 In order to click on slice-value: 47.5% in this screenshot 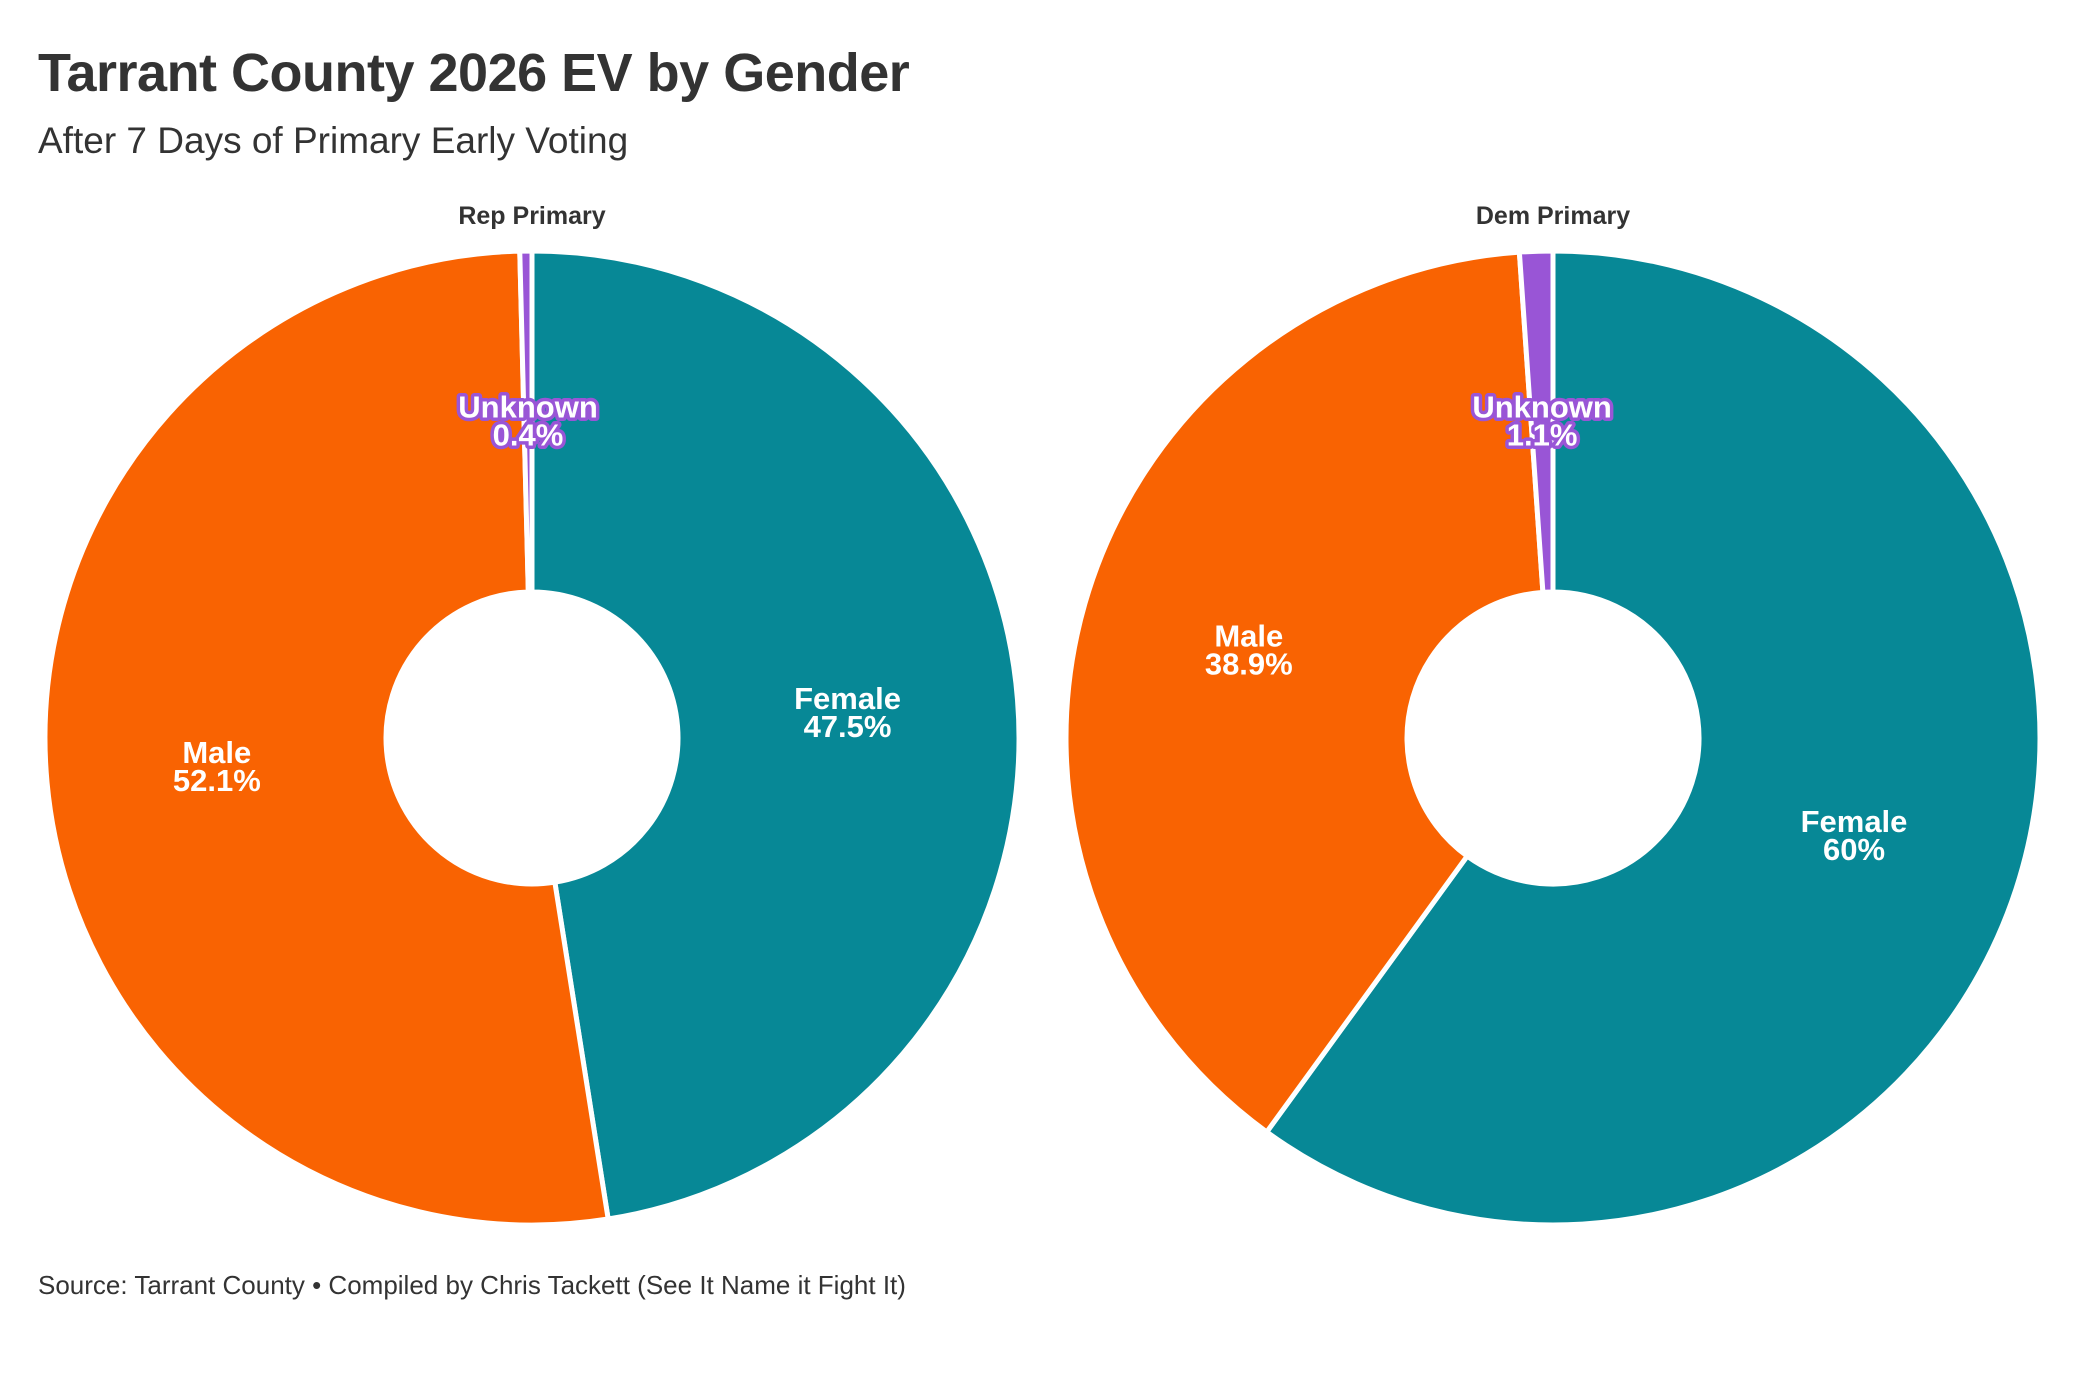, I will do `click(848, 726)`.